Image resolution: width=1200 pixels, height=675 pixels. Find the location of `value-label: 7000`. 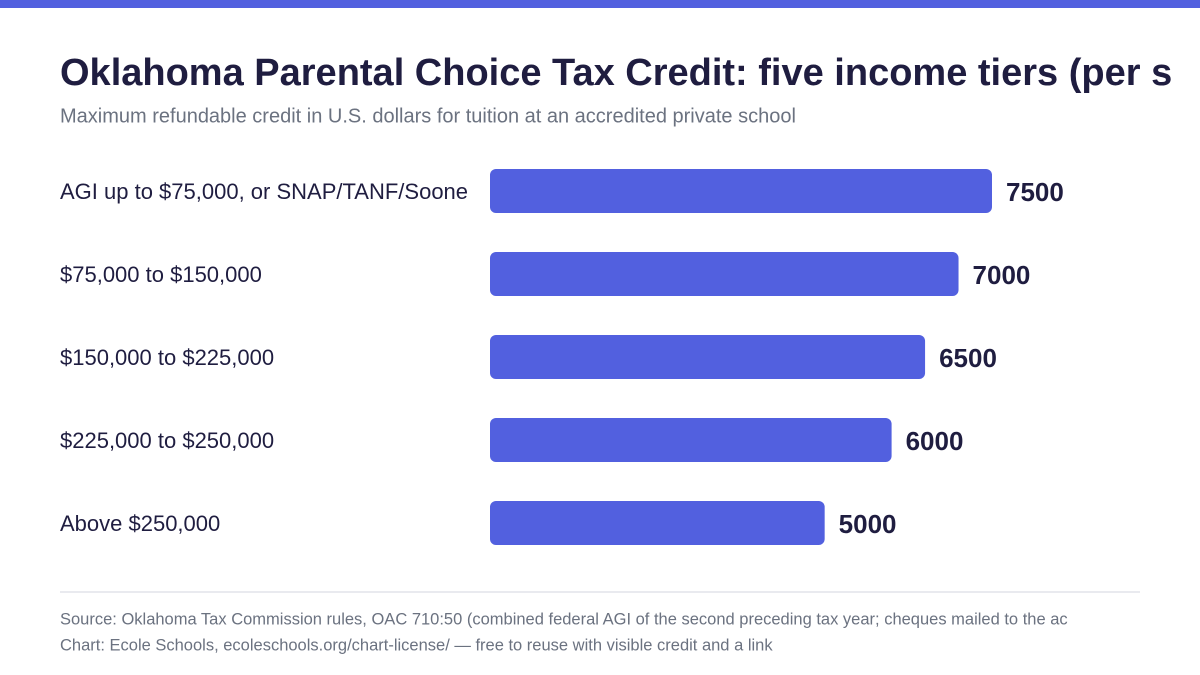

value-label: 7000 is located at coordinates (1002, 275).